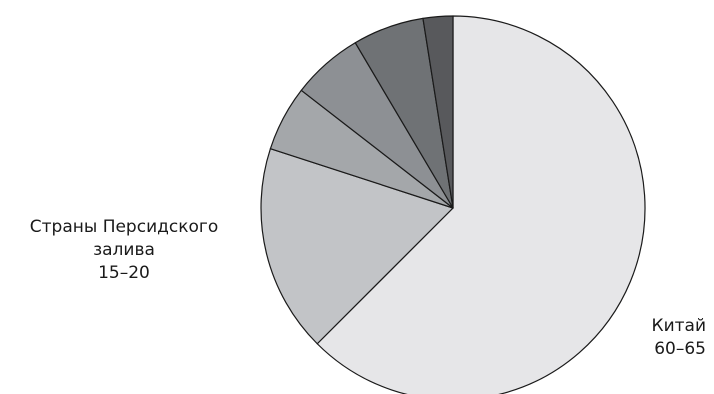 Image resolution: width=714 pixels, height=394 pixels. I want to click on label-persian-gulf: Страны Персидского залива 15–20, so click(124, 250).